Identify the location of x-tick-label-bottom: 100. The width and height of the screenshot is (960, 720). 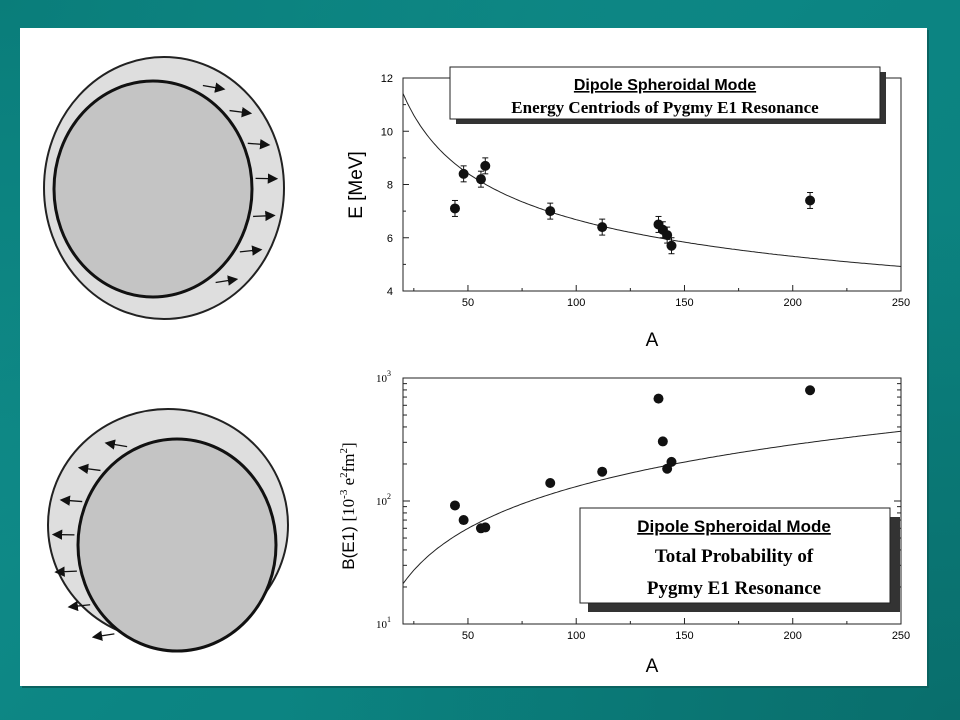
(576, 636).